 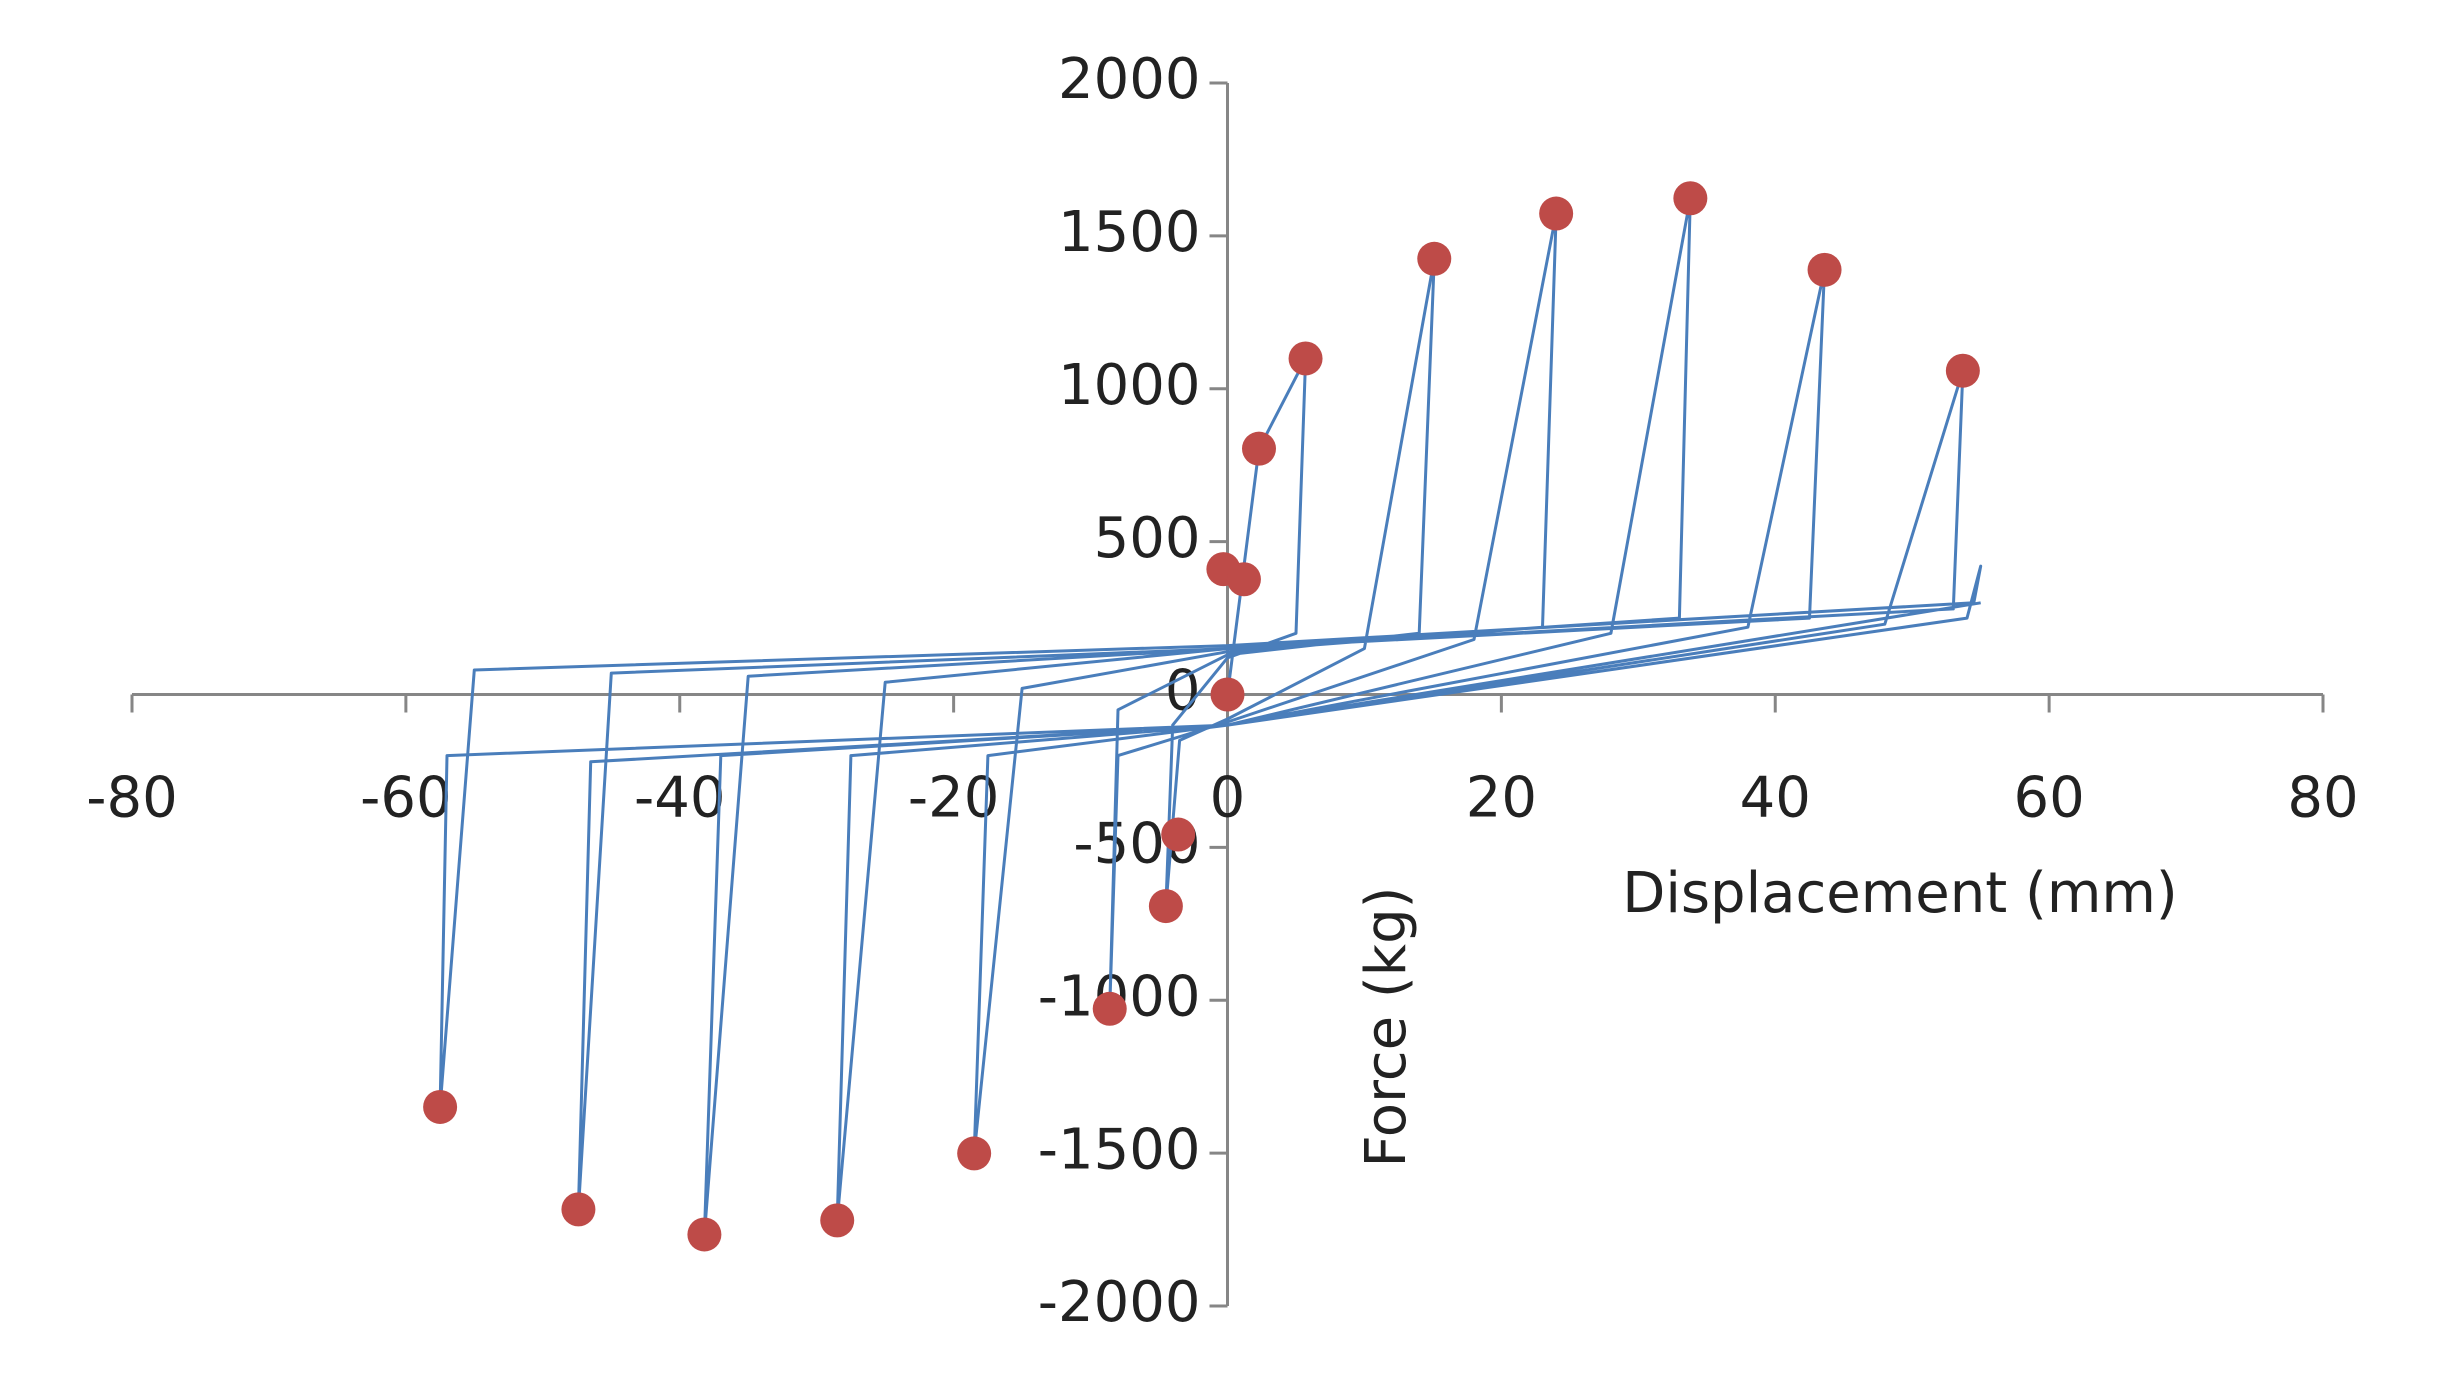 I want to click on x-tick-label: -20, so click(x=953, y=798).